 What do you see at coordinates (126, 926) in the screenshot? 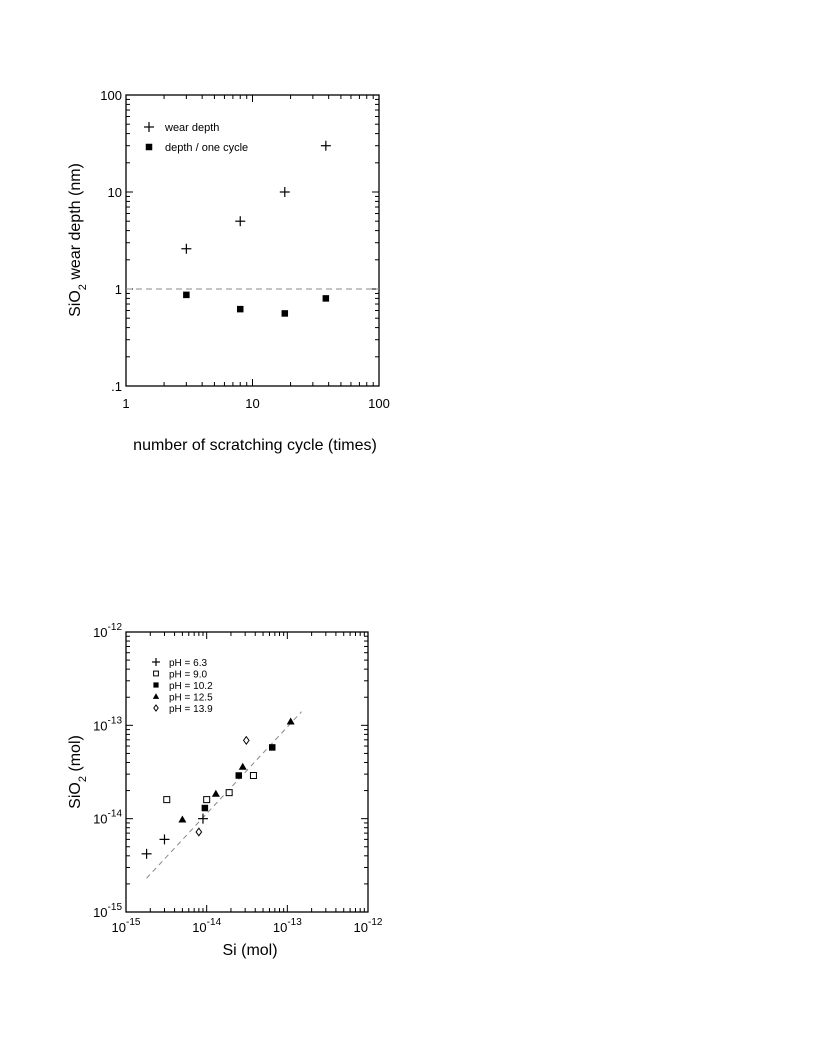
I see `c2-x-tick-label: 10-15` at bounding box center [126, 926].